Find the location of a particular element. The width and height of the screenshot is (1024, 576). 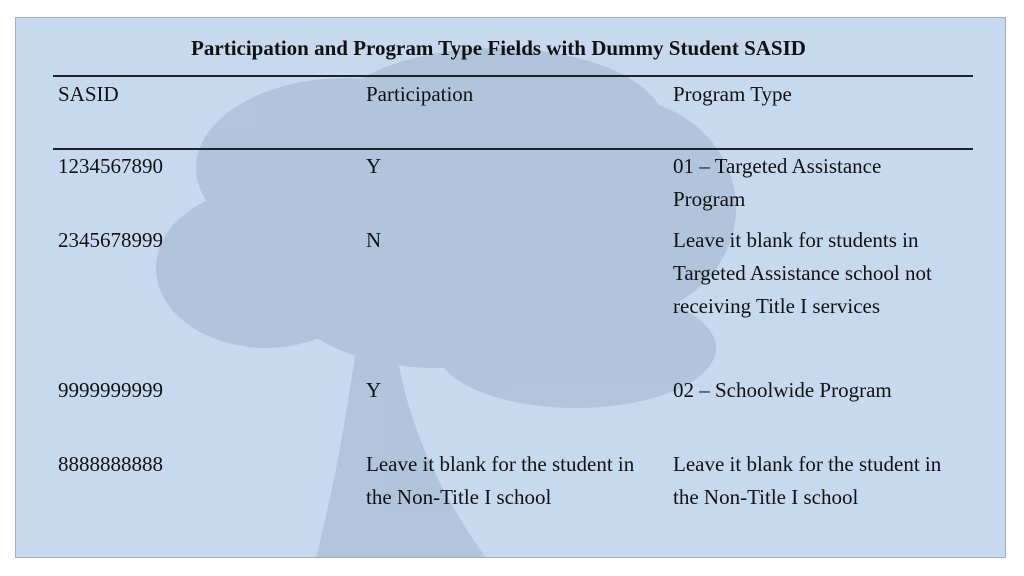

cell-program-type: 02 – Schoolwide Program is located at coordinates (782, 390).